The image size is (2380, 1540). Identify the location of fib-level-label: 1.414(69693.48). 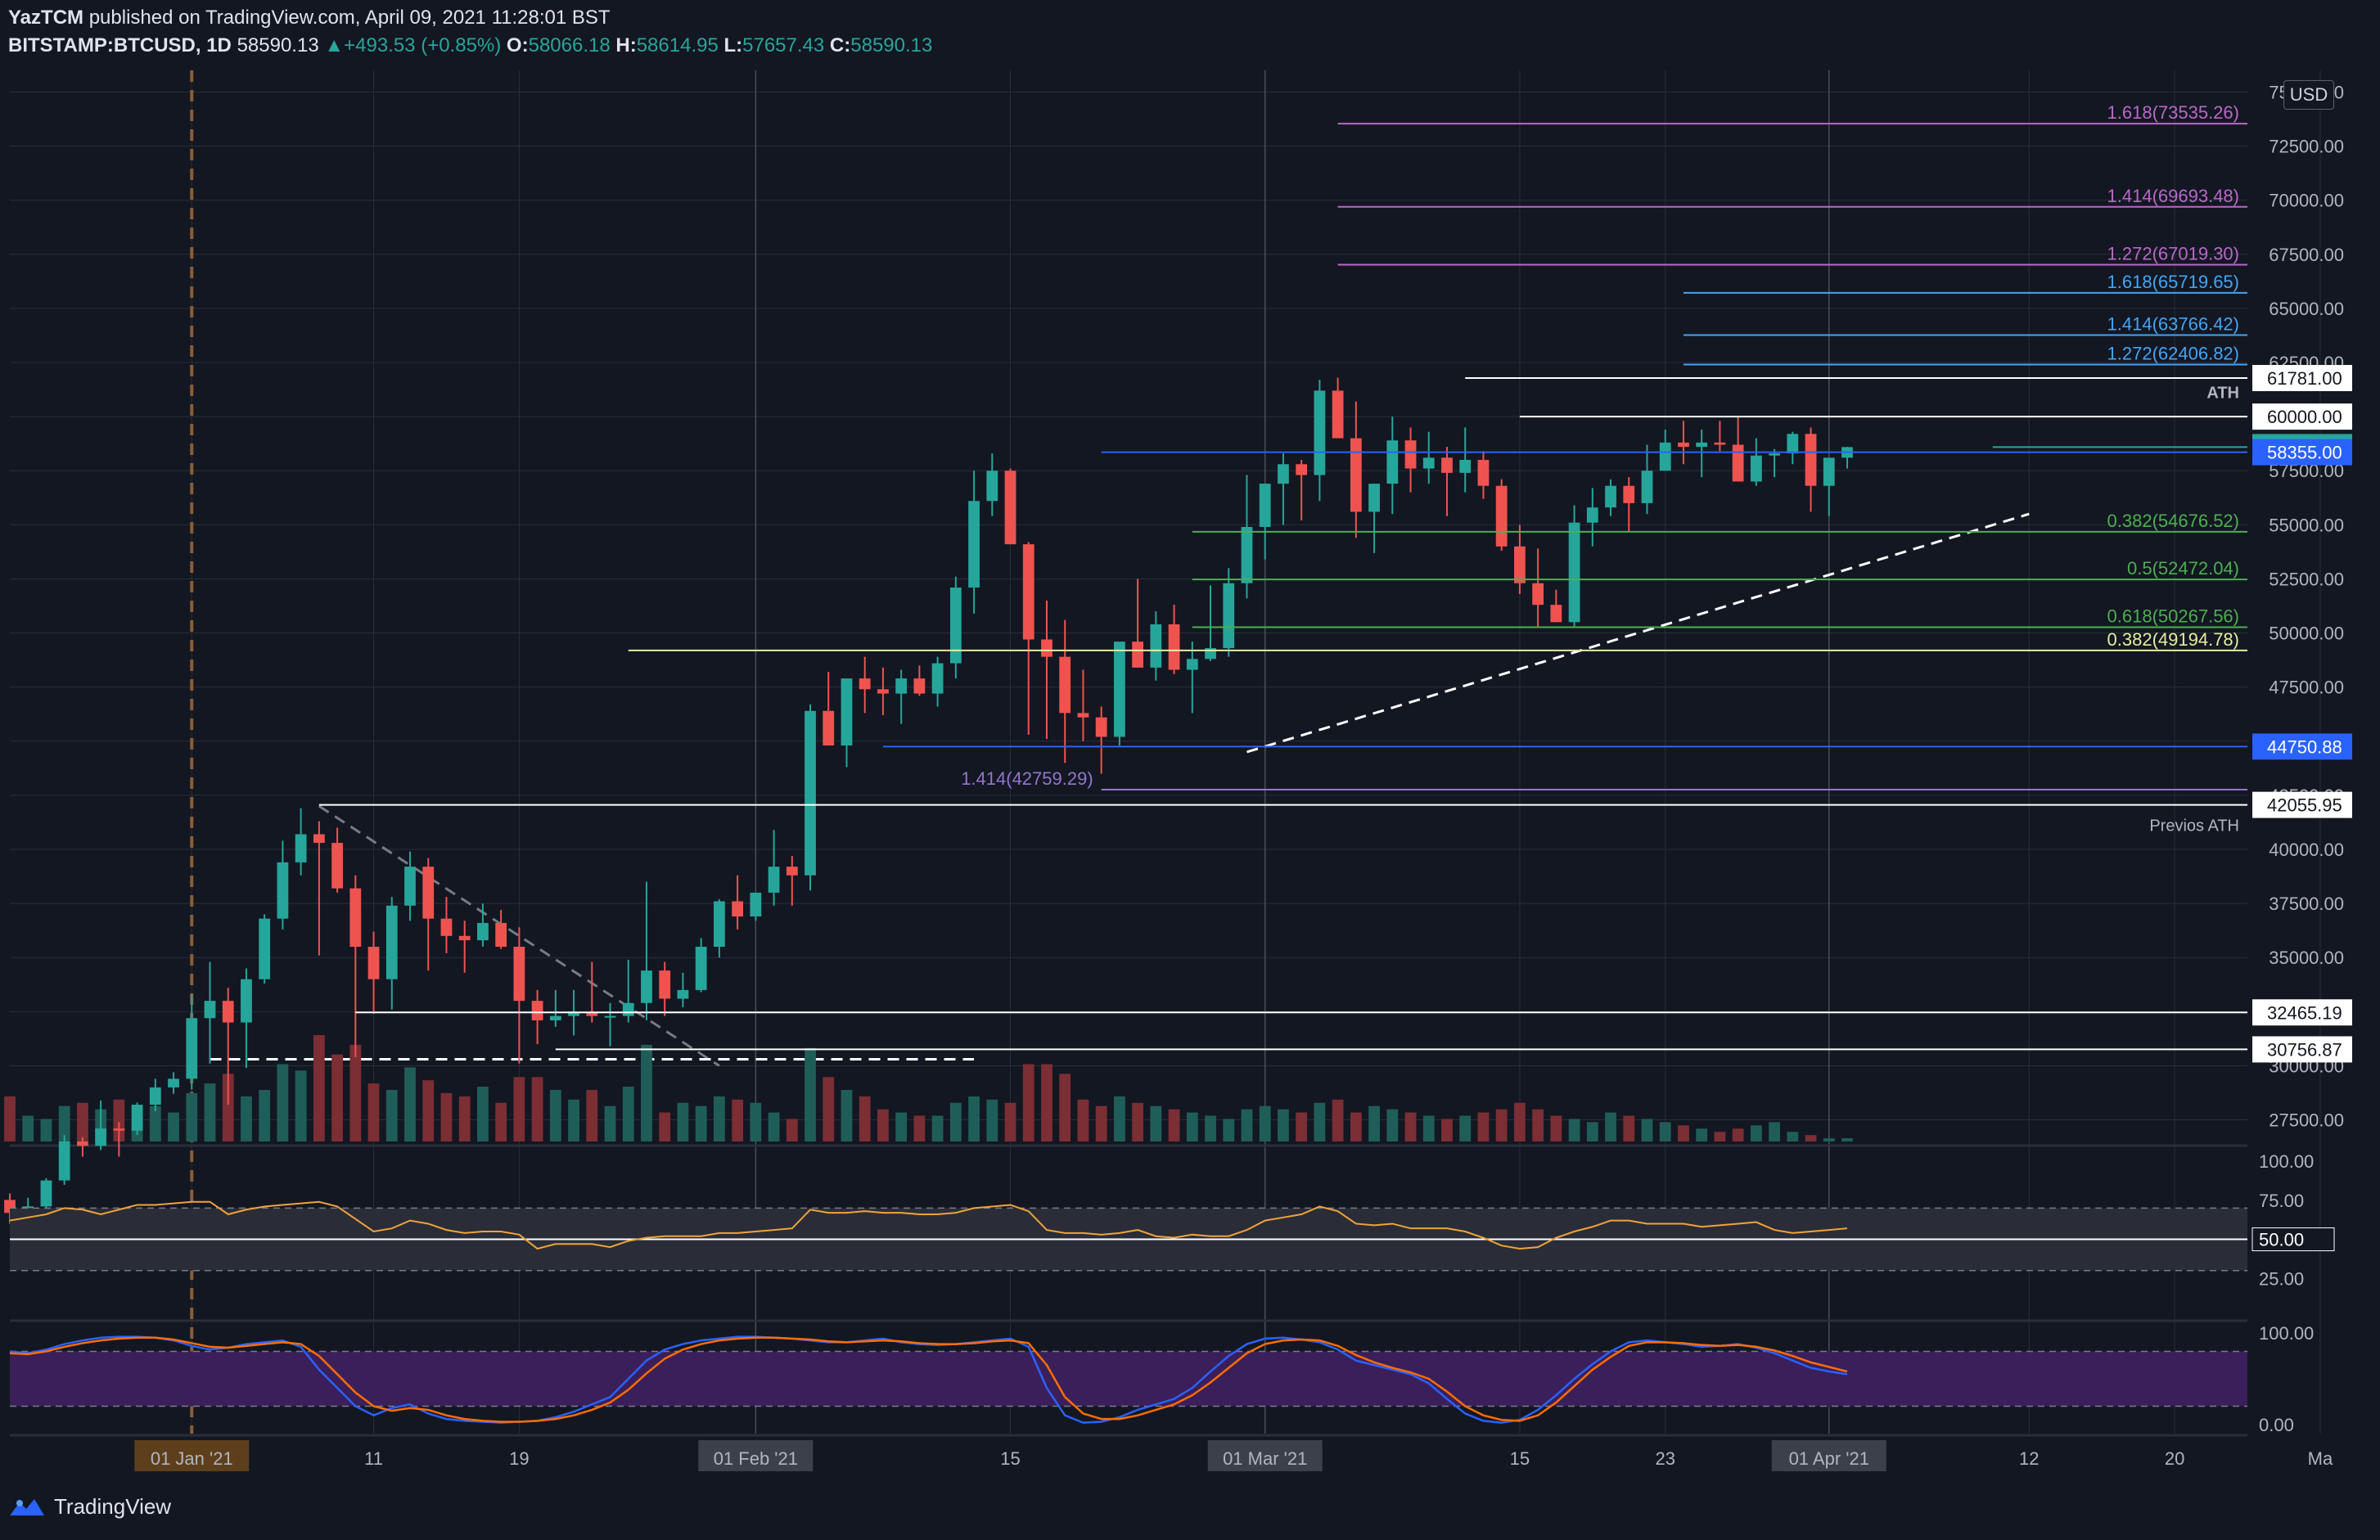
(2173, 196).